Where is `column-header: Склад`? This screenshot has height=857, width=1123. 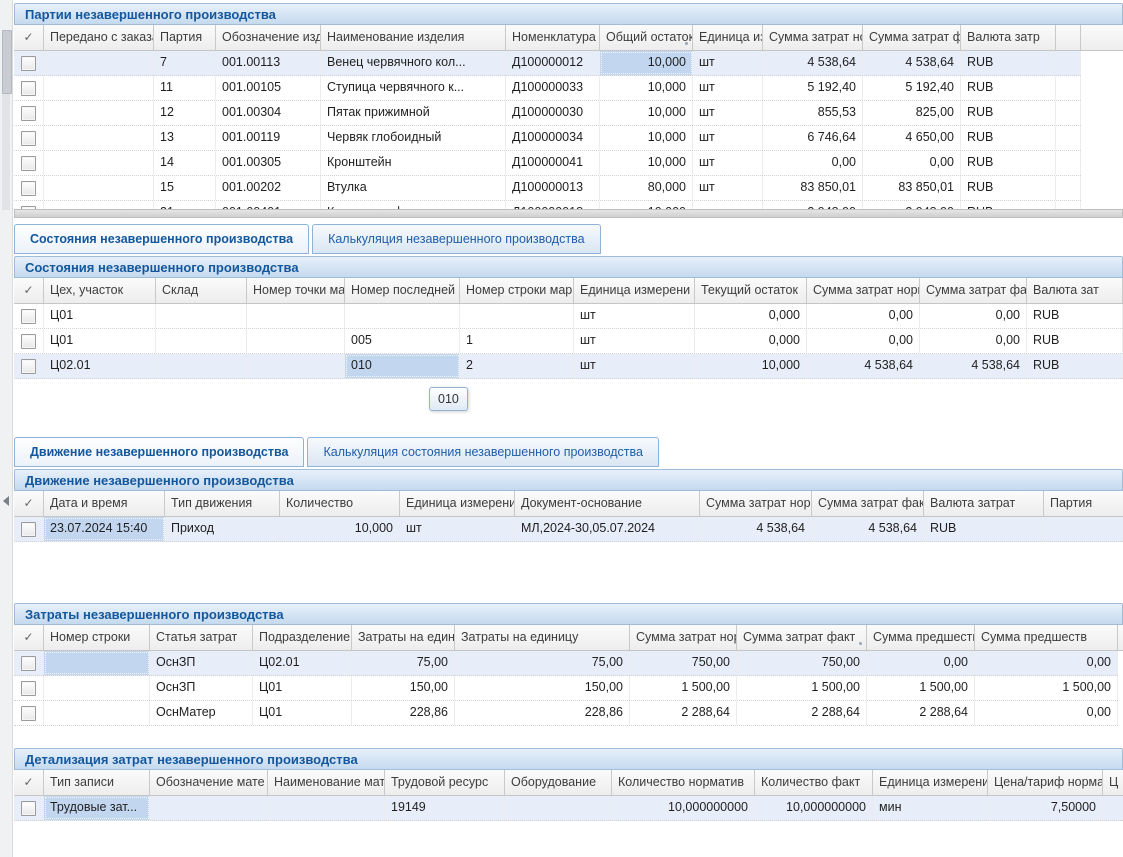 column-header: Склад is located at coordinates (201, 290).